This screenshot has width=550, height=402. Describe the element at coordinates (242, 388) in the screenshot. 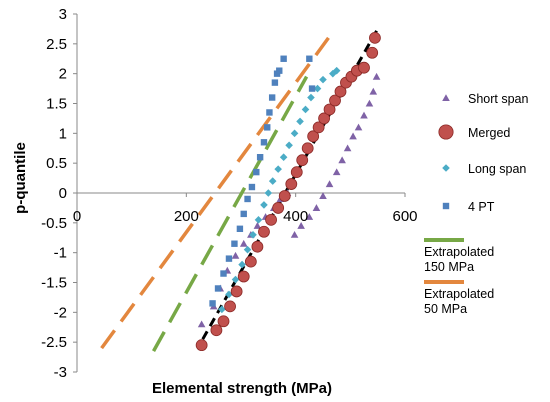

I see `x-axis-title: Elemental strength (MPa)` at that location.